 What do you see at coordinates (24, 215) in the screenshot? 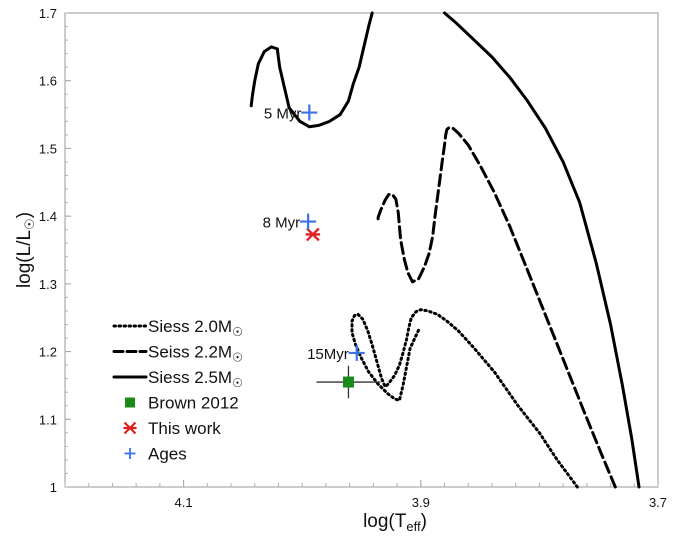
I see `y-axis-title-close: )` at bounding box center [24, 215].